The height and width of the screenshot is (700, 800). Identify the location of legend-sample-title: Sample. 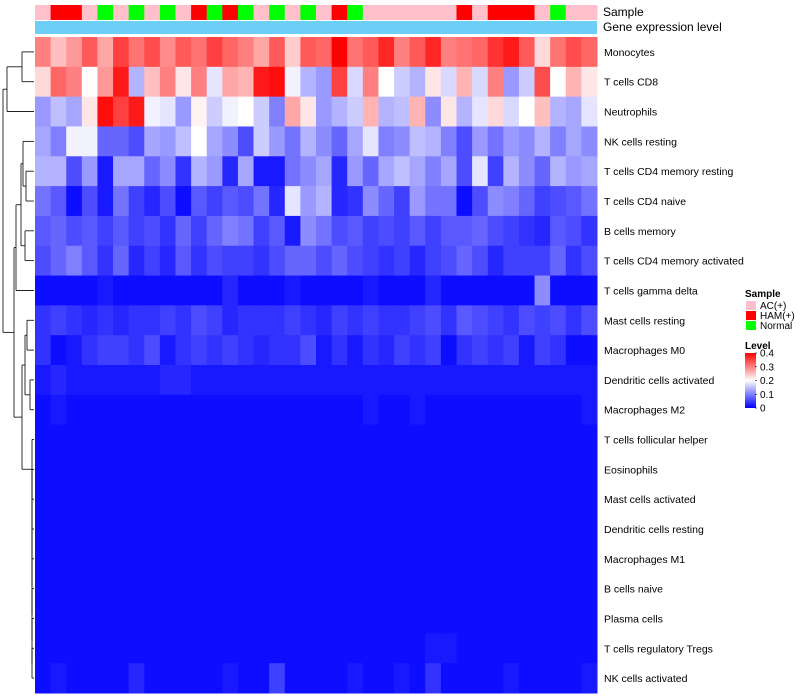
(763, 294).